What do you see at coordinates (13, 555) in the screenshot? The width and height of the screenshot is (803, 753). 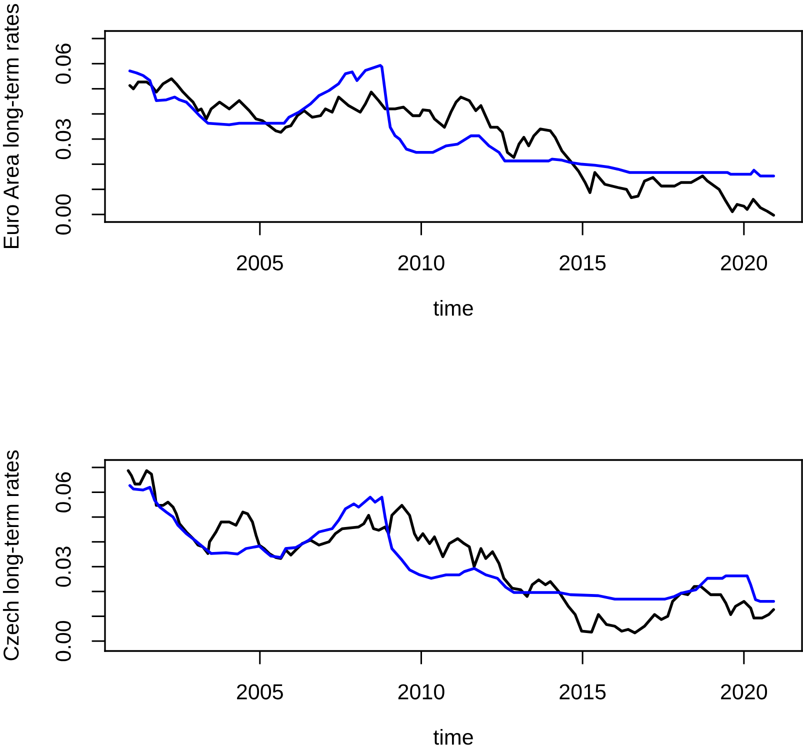 I see `y-axis-title: Czech long-term rates` at bounding box center [13, 555].